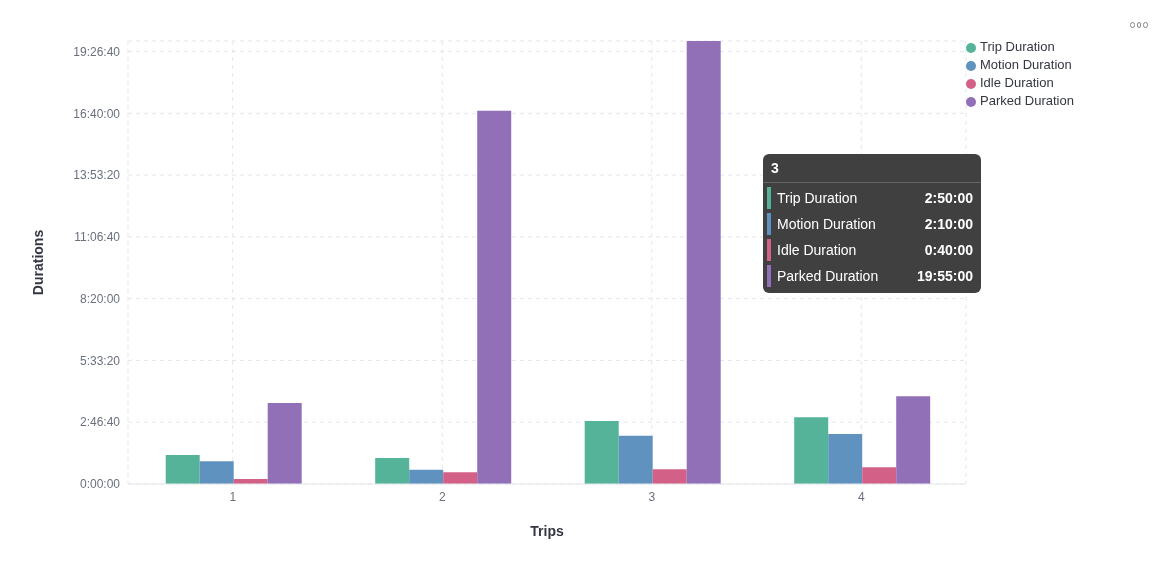  What do you see at coordinates (861, 496) in the screenshot?
I see `x-tick-label: 4` at bounding box center [861, 496].